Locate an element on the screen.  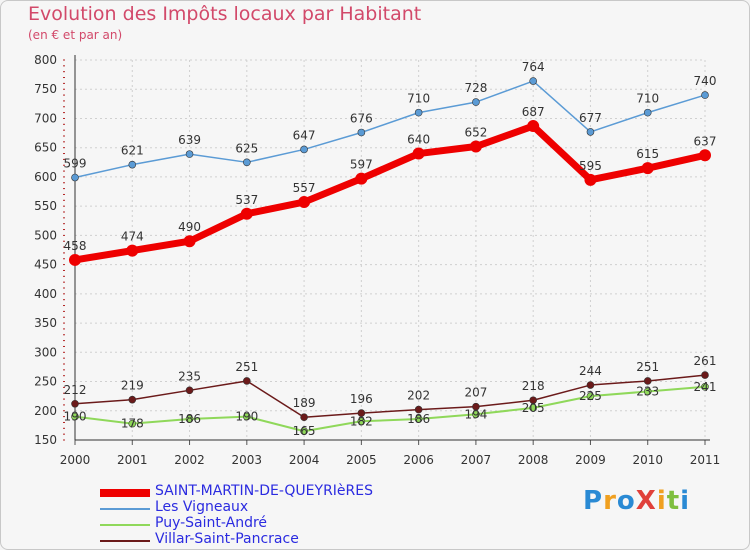
data-label: 194 is located at coordinates (475, 414).